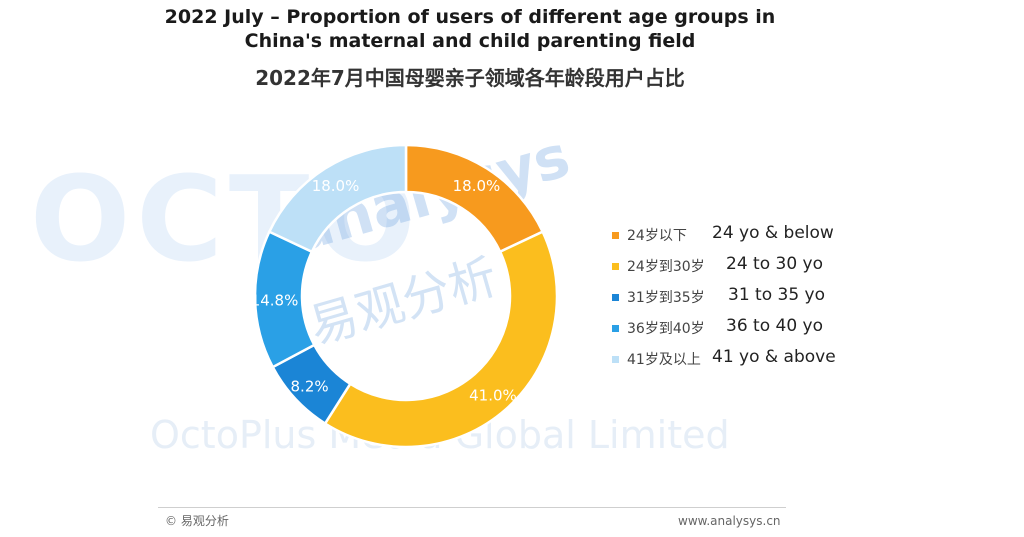  I want to click on footer-copyright: © 易观分析, so click(197, 521).